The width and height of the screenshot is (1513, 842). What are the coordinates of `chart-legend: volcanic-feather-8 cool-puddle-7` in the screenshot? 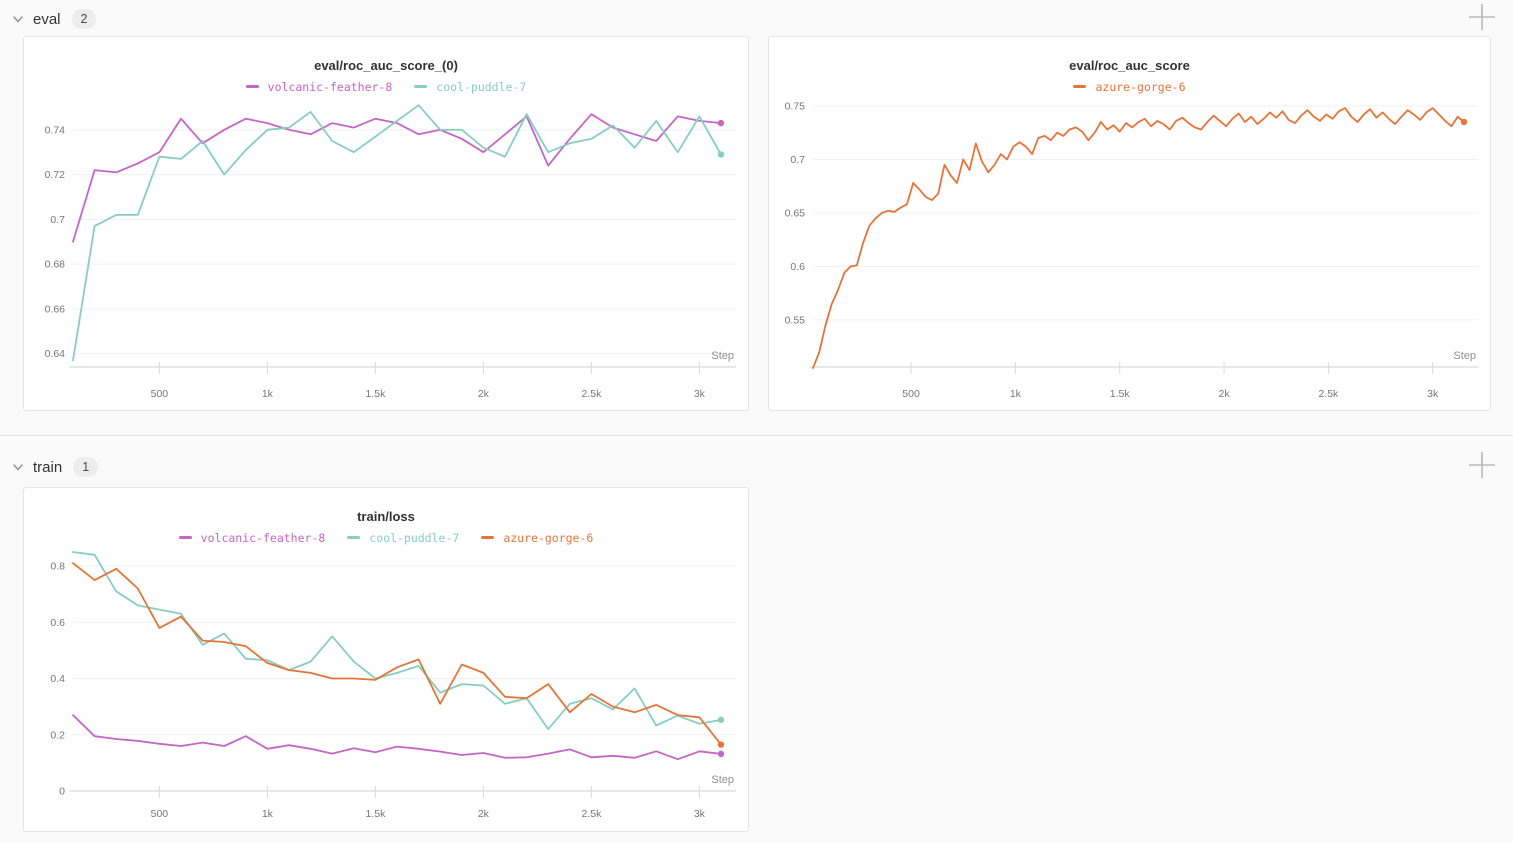 It's located at (386, 87).